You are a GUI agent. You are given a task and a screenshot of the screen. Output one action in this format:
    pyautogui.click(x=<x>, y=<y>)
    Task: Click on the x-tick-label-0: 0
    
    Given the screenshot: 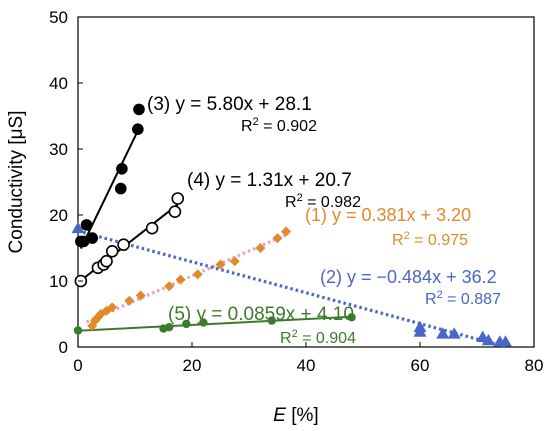 What is the action you would take?
    pyautogui.click(x=77, y=365)
    